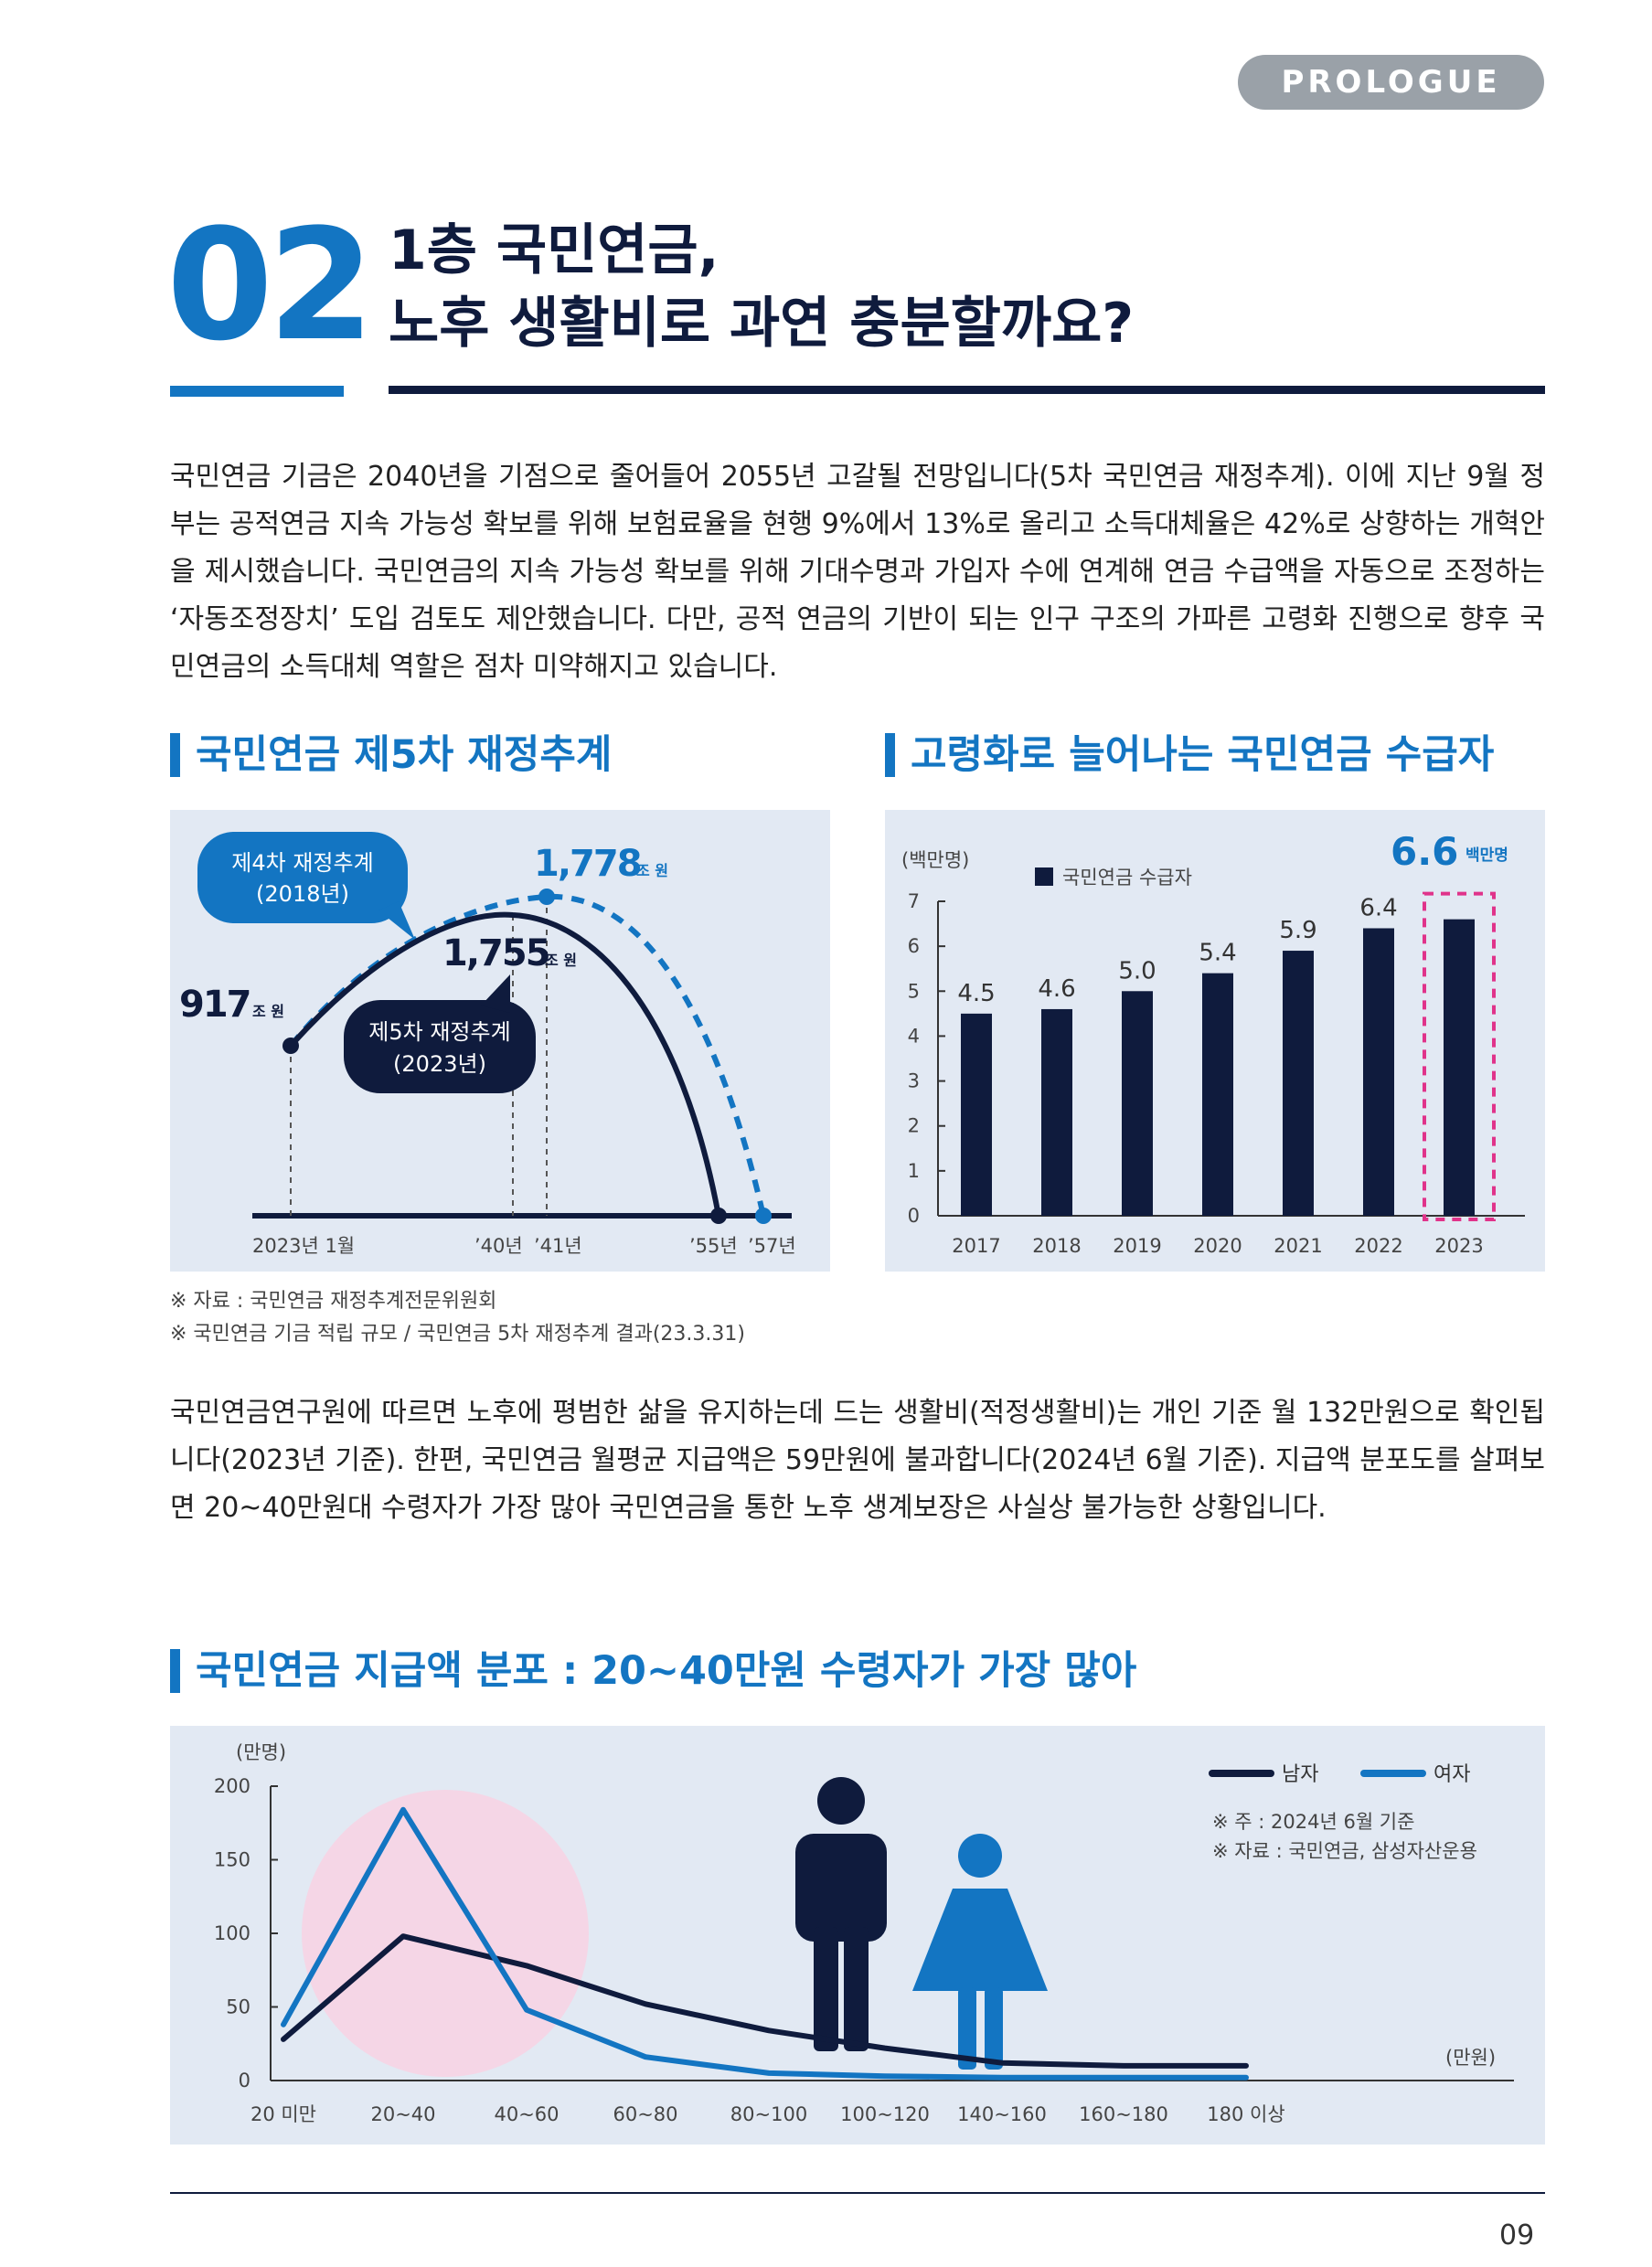 The image size is (1652, 2267). I want to click on chart3-x-tick: 160~180, so click(1124, 2114).